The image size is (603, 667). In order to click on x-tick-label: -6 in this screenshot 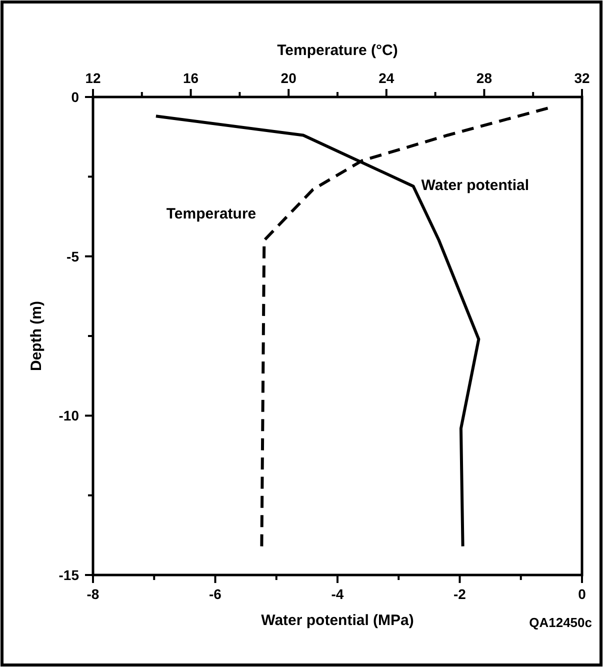, I will do `click(215, 594)`.